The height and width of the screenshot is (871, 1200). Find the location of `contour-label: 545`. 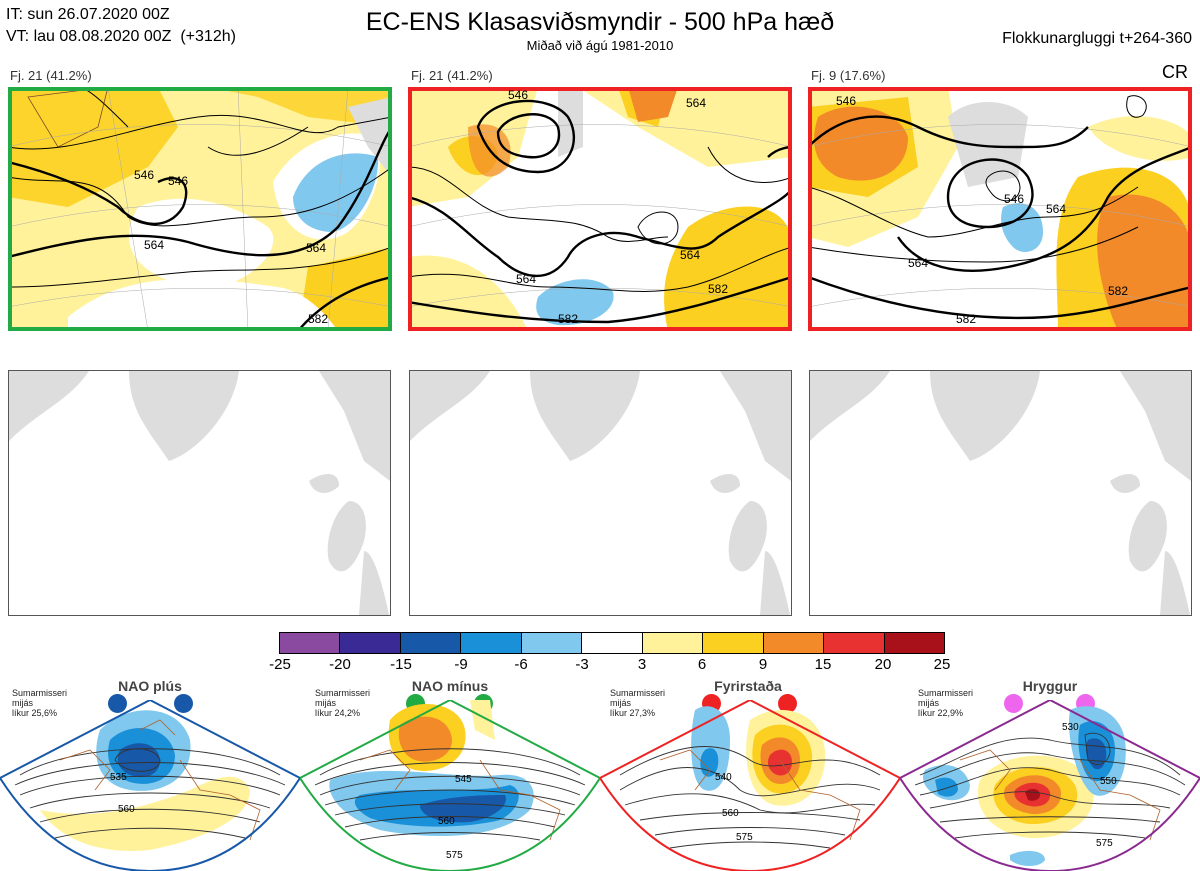

contour-label: 545 is located at coordinates (463, 779).